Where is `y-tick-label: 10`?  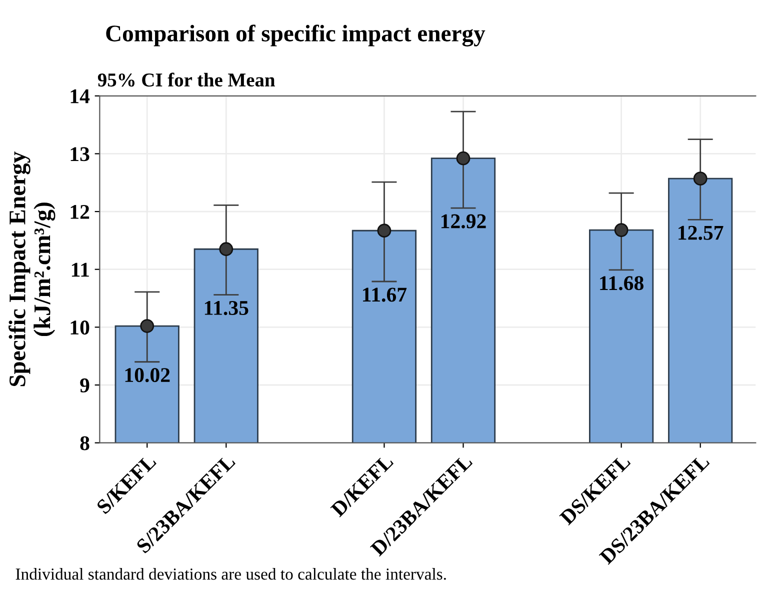 y-tick-label: 10 is located at coordinates (80, 327).